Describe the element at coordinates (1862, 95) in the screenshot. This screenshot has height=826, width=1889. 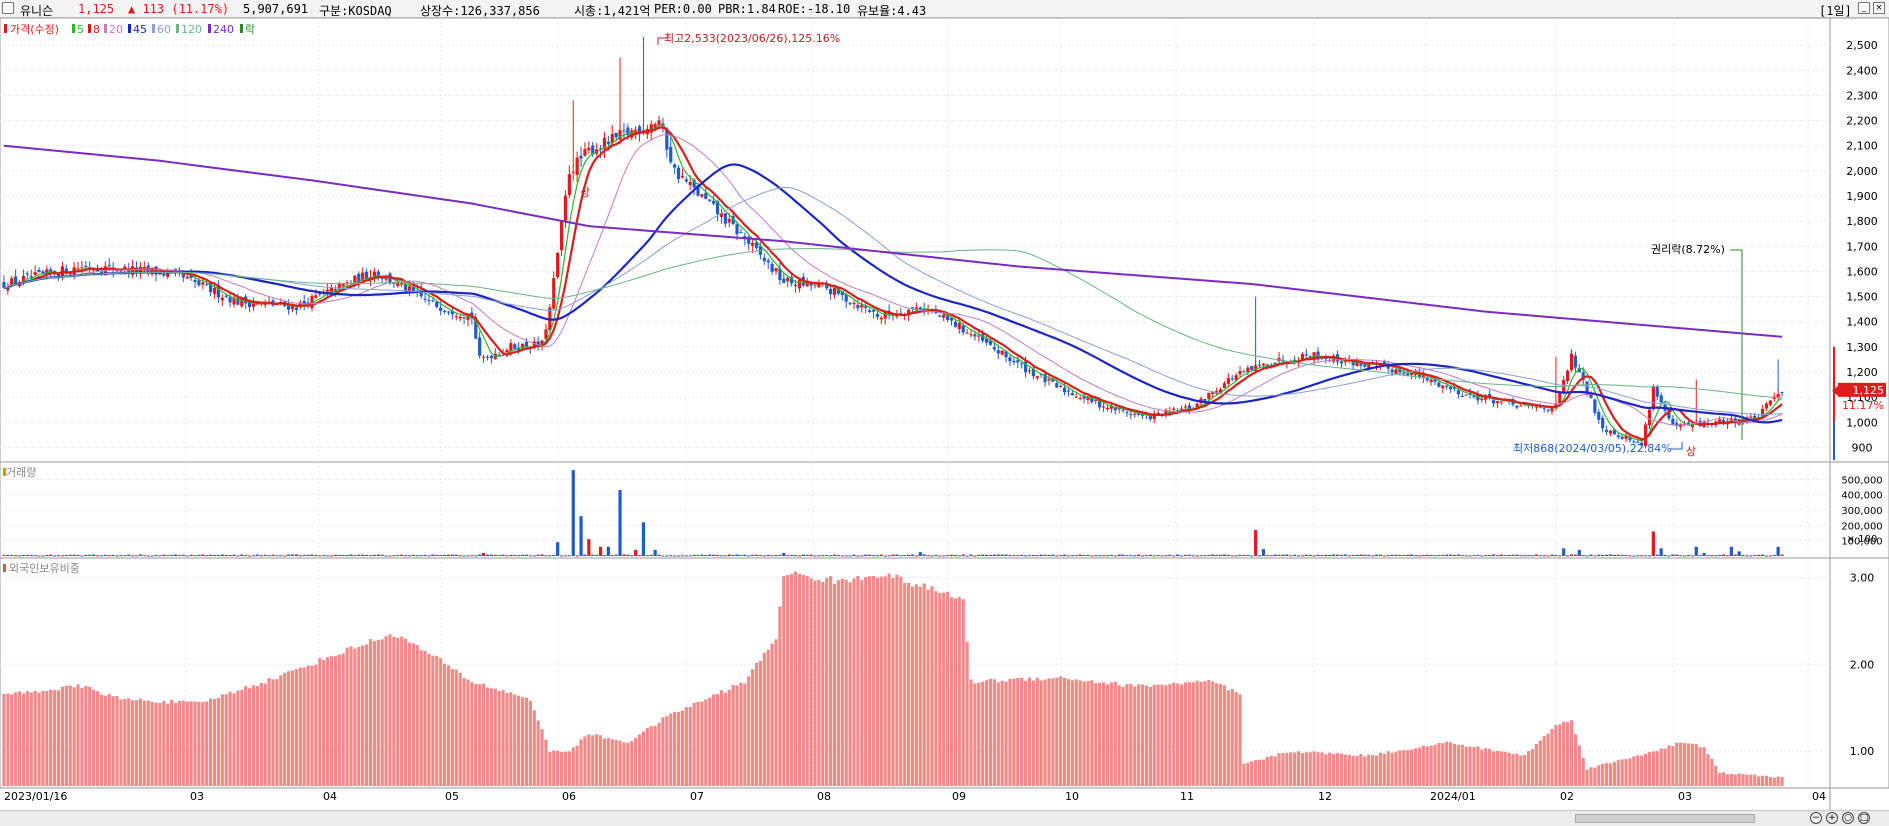
I see `price-tick-label: 2,300` at that location.